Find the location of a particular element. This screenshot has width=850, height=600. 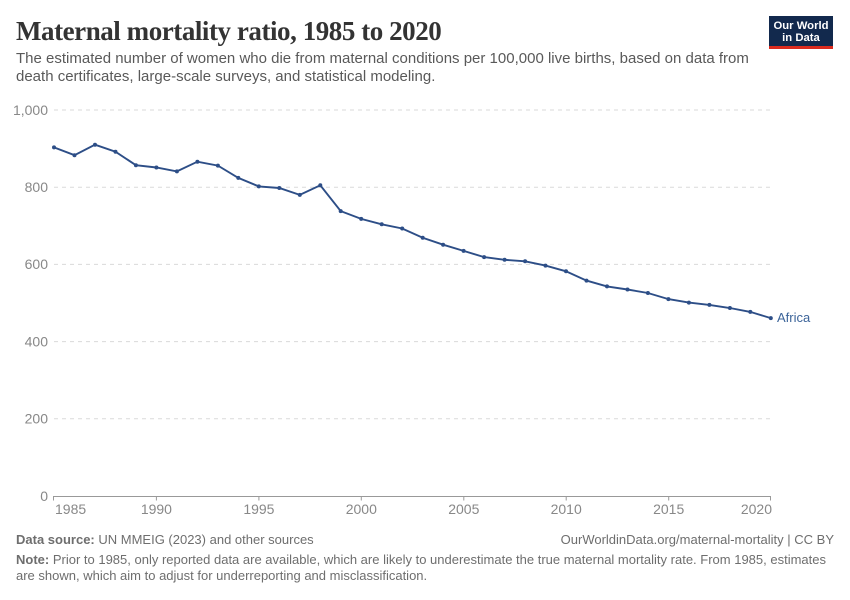

svg-text: 2010 is located at coordinates (566, 509).